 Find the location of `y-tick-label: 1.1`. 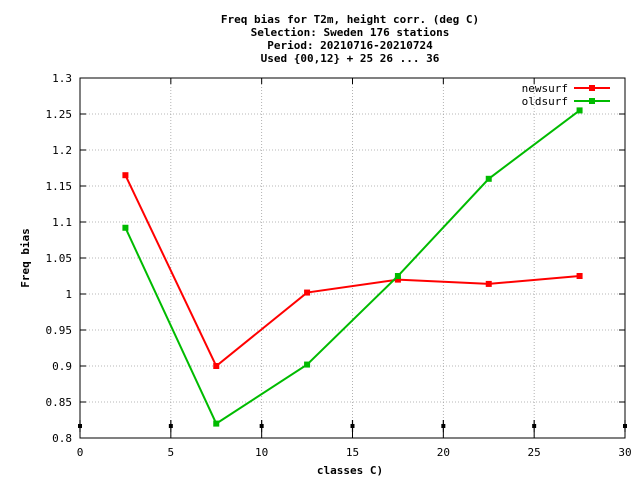

y-tick-label: 1.1 is located at coordinates (62, 222).